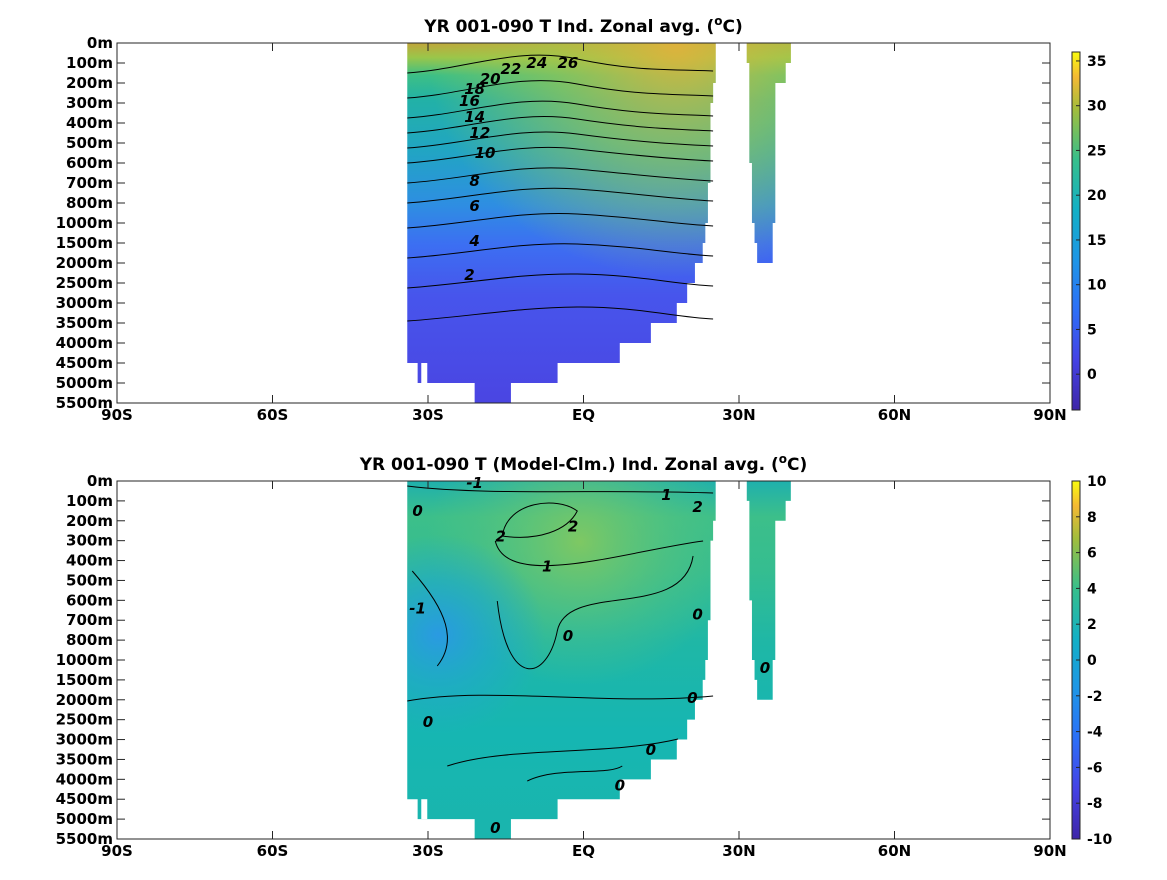 The width and height of the screenshot is (1167, 880). Describe the element at coordinates (273, 851) in the screenshot. I see `bottom-xtick-label: 60S` at that location.